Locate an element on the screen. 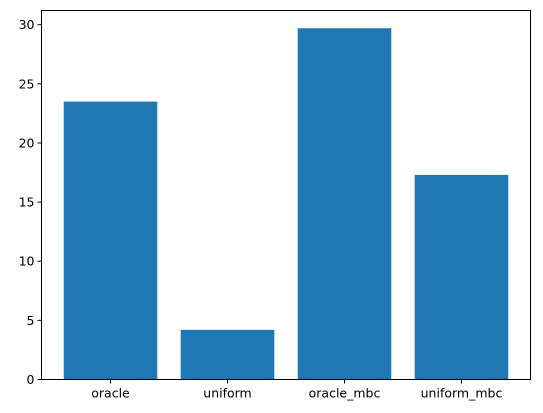  y-ticks-group: 0 5 10 15 20 25 30 is located at coordinates (30, 202).